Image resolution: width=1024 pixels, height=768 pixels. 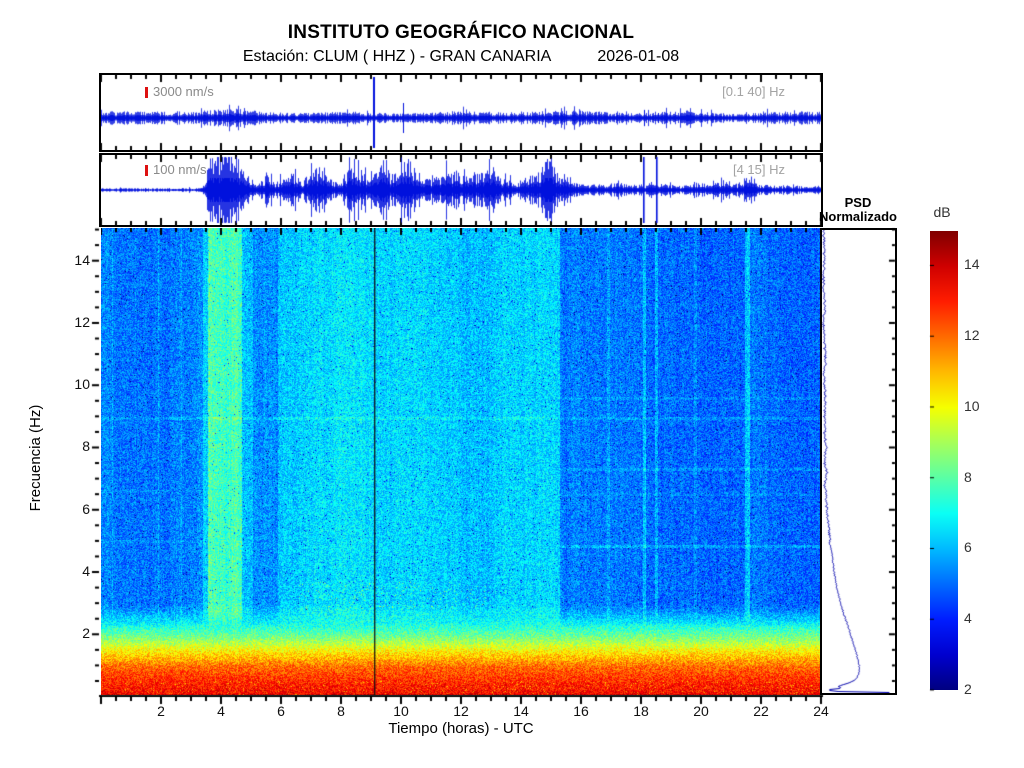 What do you see at coordinates (461, 711) in the screenshot?
I see `x-tick-label: 12` at bounding box center [461, 711].